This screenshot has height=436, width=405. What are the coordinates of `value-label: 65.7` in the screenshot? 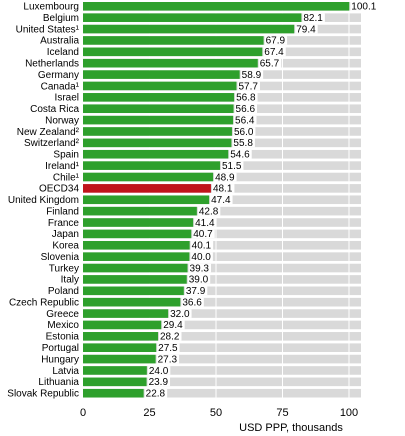 It's located at (270, 64).